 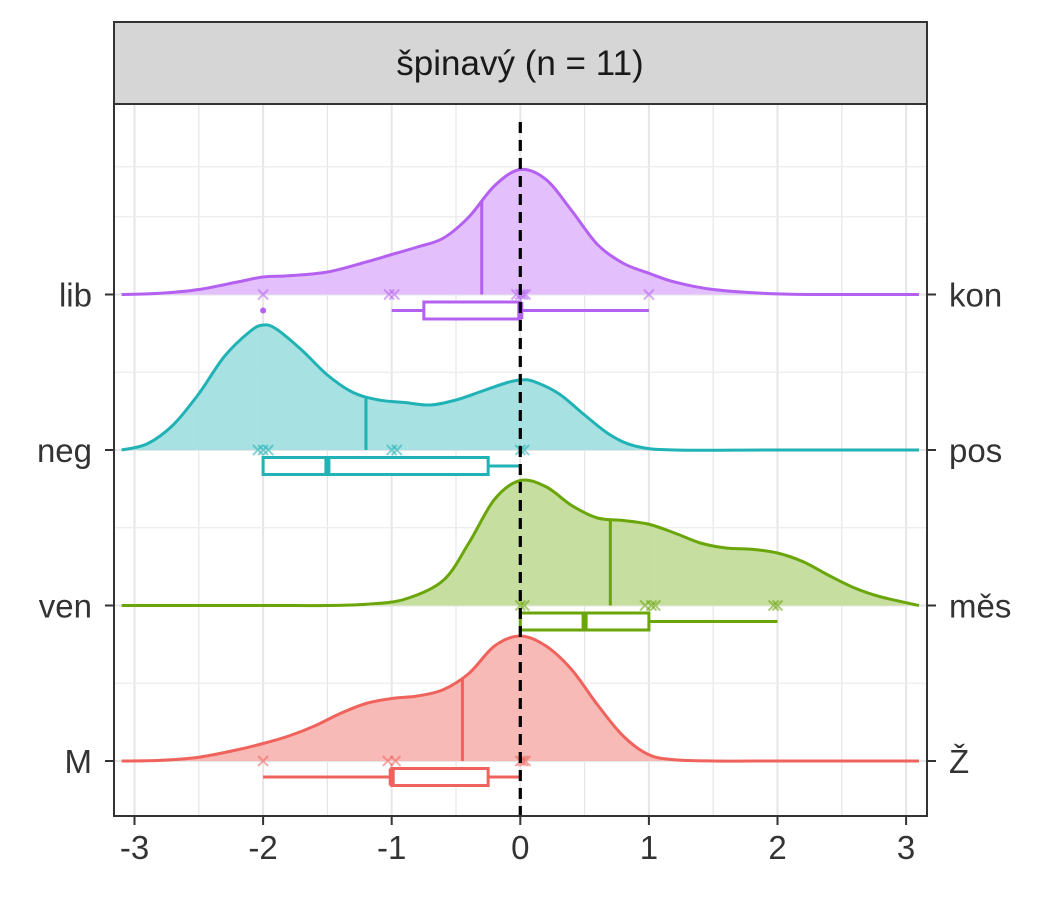 I want to click on facet-strip-title: špinavý (n = 11), so click(x=519, y=63).